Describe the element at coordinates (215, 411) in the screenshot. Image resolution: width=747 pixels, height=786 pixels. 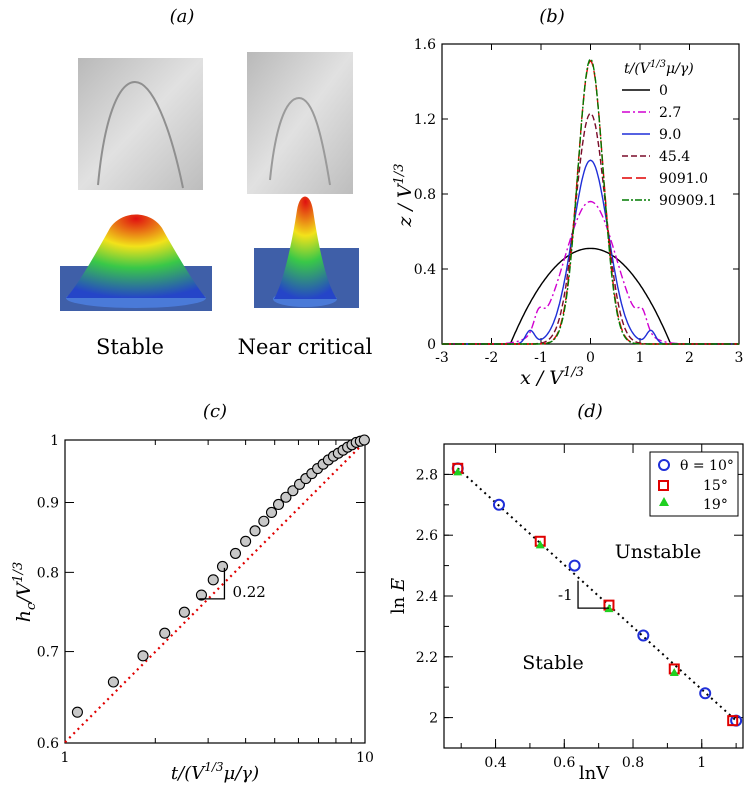
I see `panel-c-title: (c)` at that location.